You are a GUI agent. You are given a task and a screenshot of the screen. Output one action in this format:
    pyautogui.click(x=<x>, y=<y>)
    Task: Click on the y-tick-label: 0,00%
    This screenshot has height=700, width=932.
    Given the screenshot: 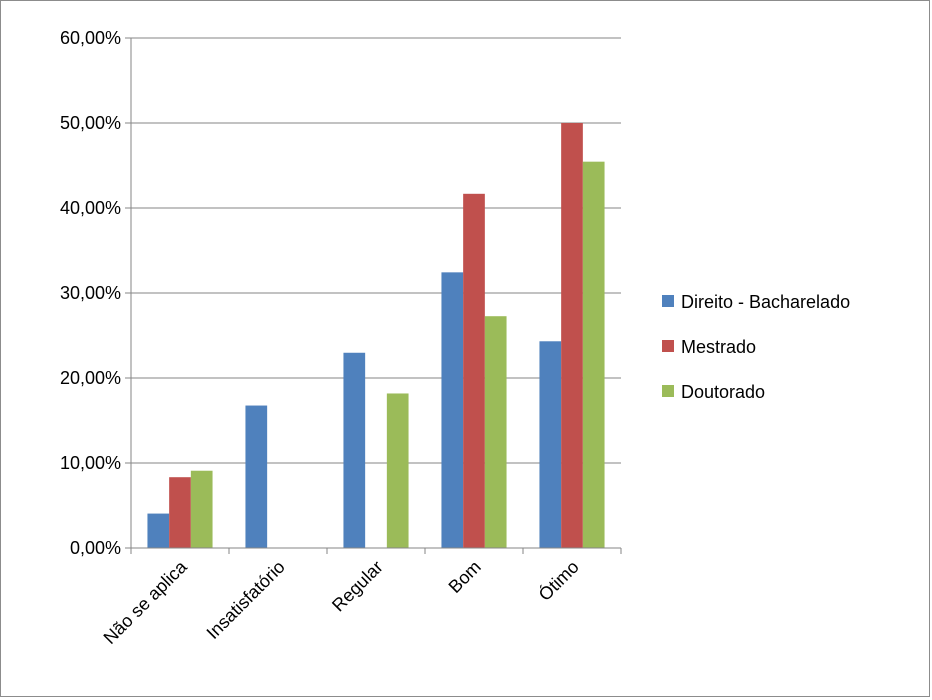 What is the action you would take?
    pyautogui.click(x=95, y=548)
    